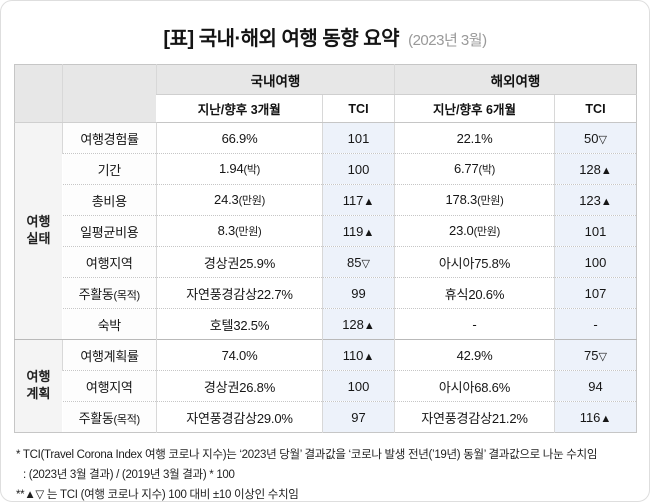 This screenshot has height=502, width=650. I want to click on overseas-tci-cell: 123▲, so click(595, 200).